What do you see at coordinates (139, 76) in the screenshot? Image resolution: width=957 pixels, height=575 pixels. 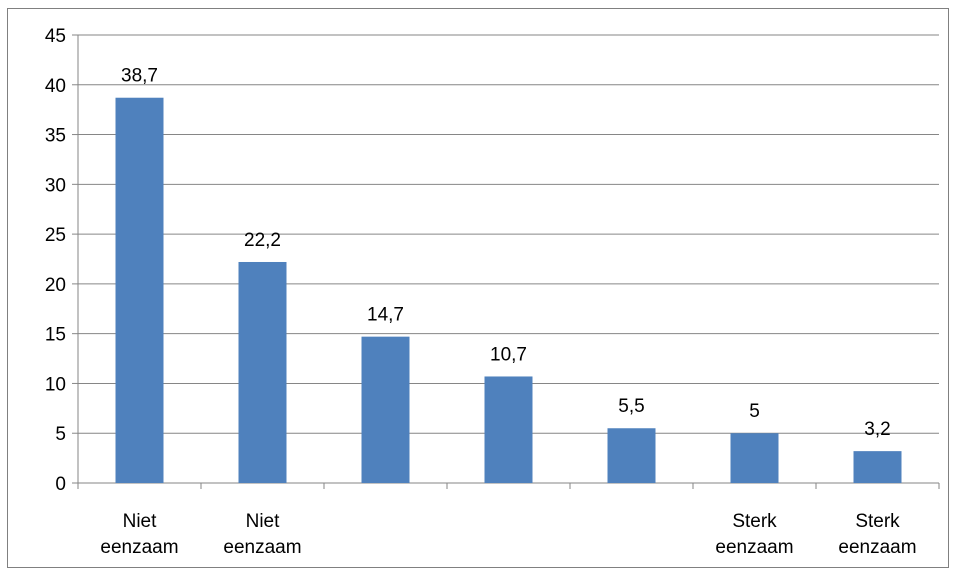 I see `data-label: 38,7` at bounding box center [139, 76].